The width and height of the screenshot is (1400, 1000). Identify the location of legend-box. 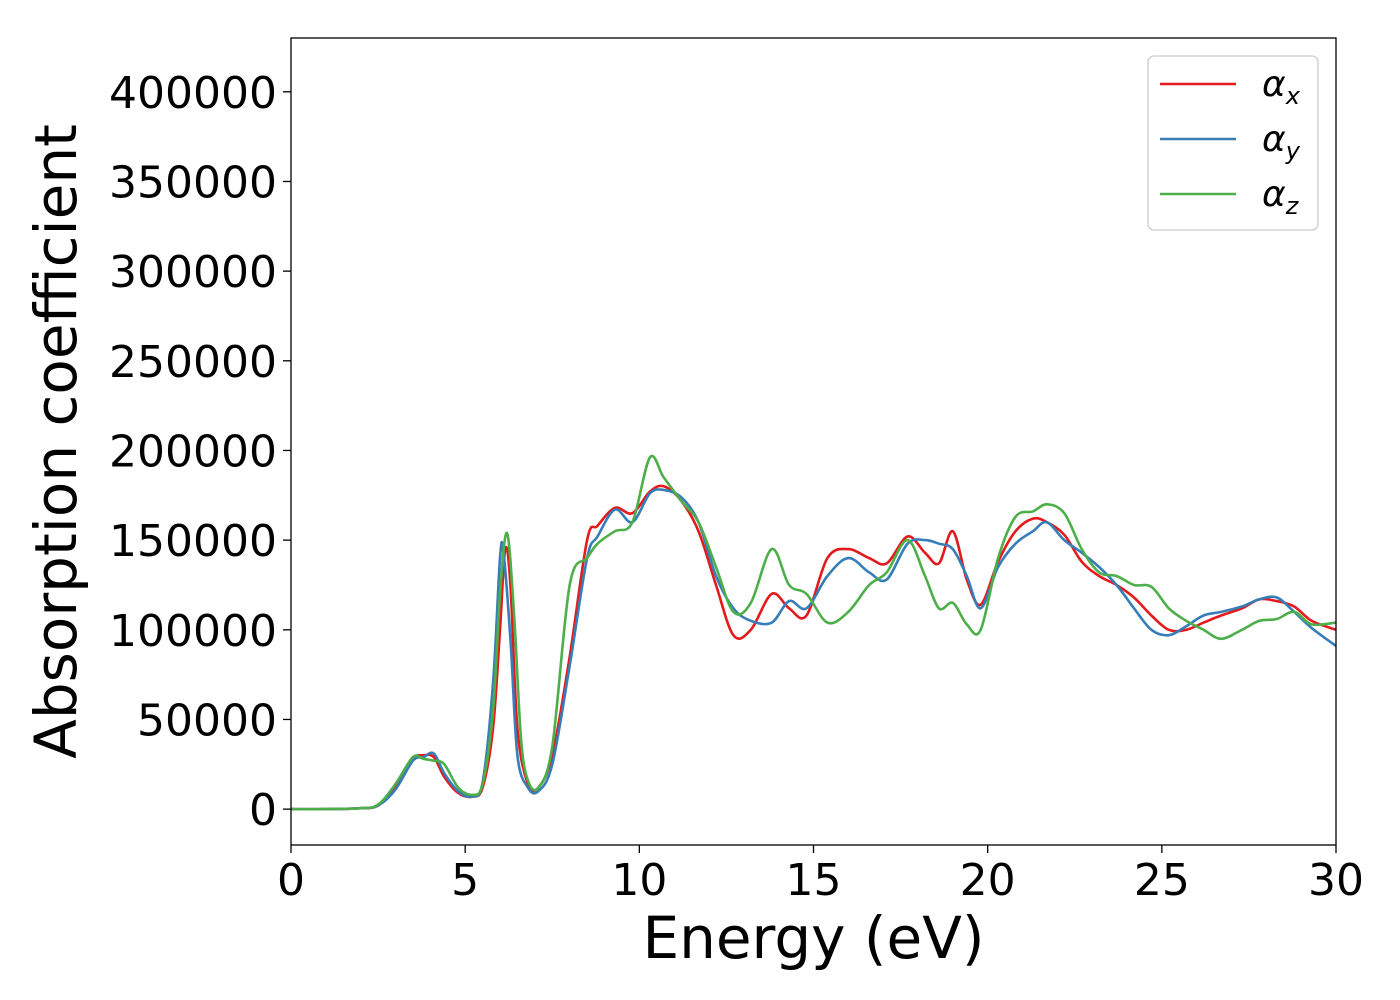
(1233, 143).